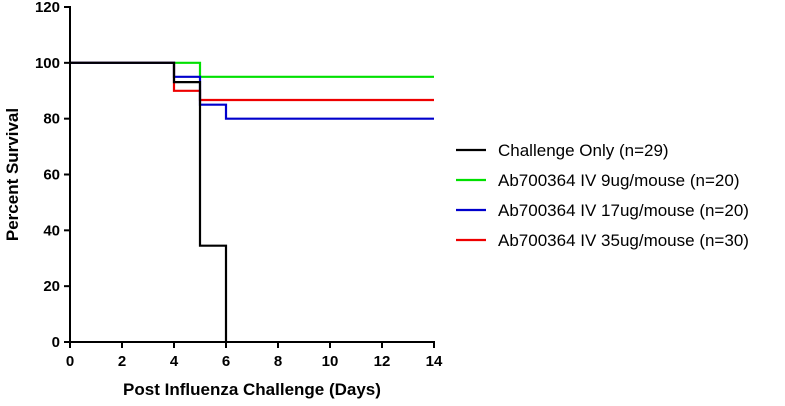  What do you see at coordinates (382, 361) in the screenshot?
I see `x-tick-label: 12` at bounding box center [382, 361].